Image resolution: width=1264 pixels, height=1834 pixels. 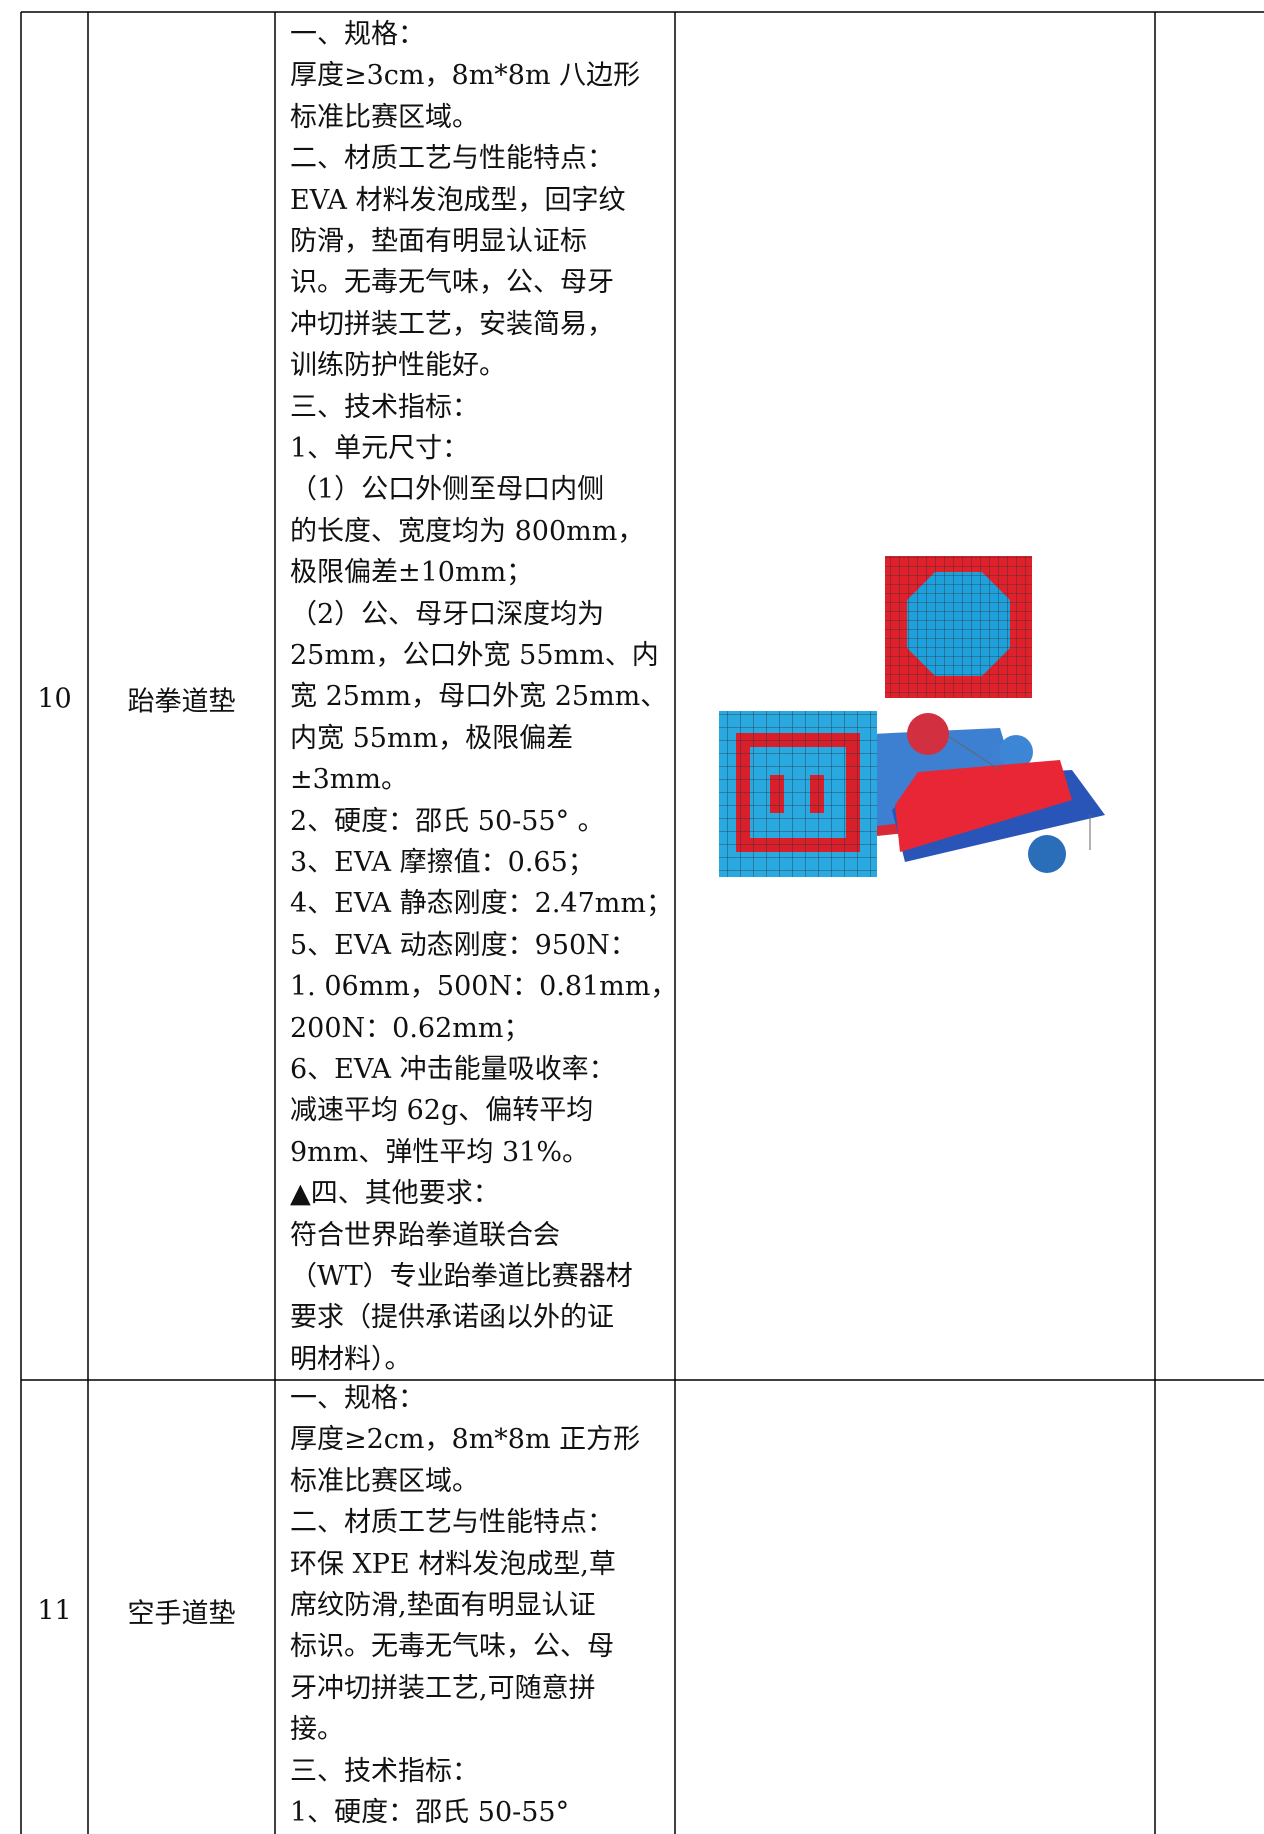 What do you see at coordinates (447, 821) in the screenshot?
I see `spec-line: 2、硬度：邵氏 50-55° 。` at bounding box center [447, 821].